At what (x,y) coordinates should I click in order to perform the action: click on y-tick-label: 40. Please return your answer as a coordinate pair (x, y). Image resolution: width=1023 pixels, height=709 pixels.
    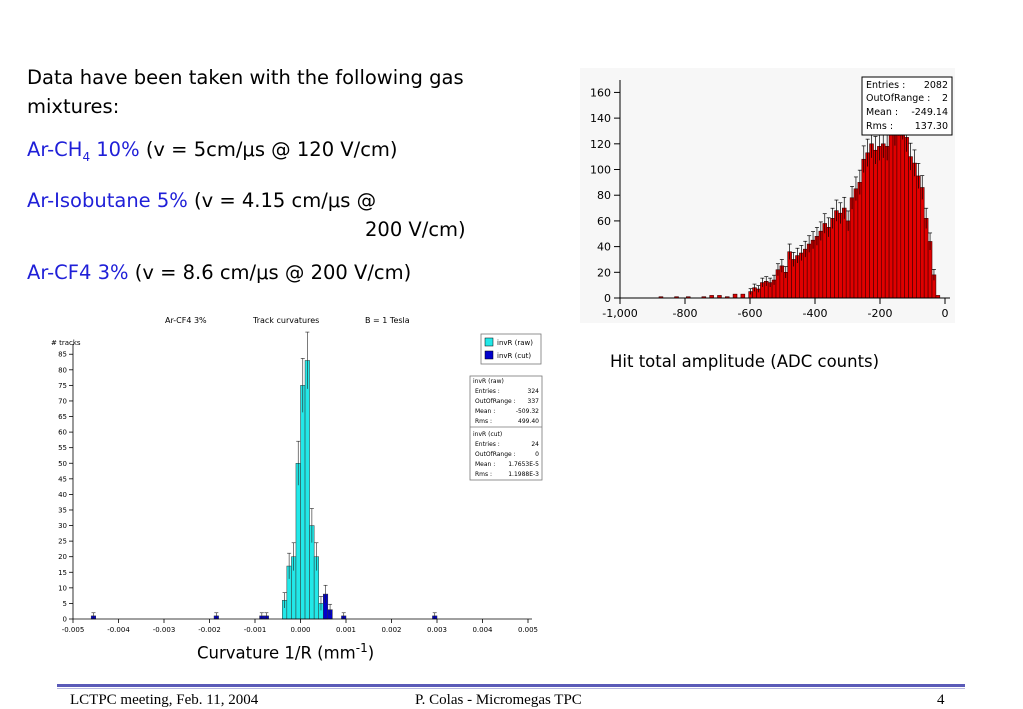
    Looking at the image, I should click on (604, 247).